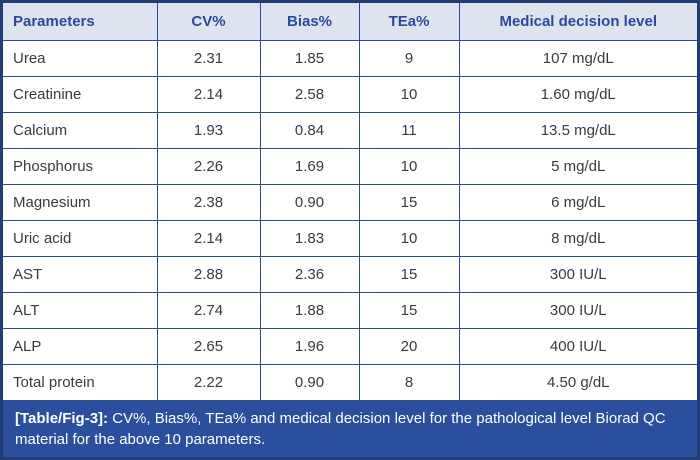  What do you see at coordinates (409, 346) in the screenshot?
I see `tea-cell: 20` at bounding box center [409, 346].